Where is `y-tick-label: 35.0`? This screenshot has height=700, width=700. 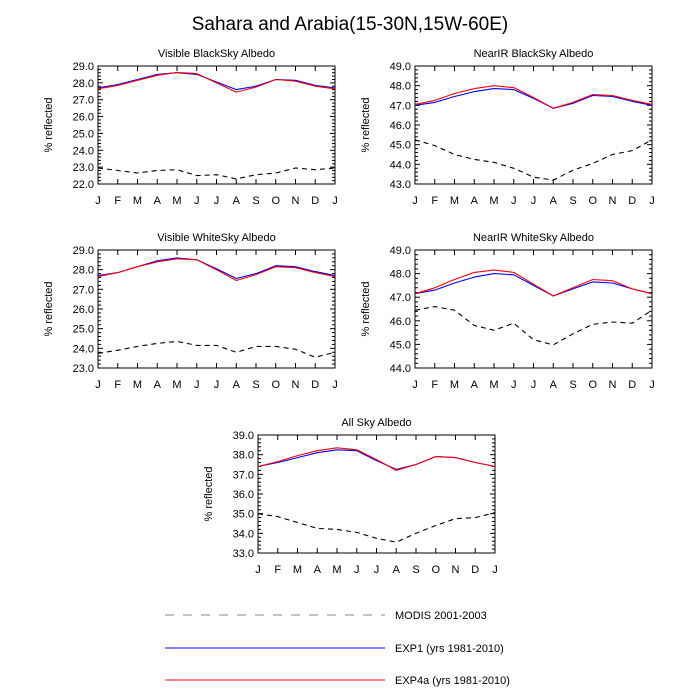
y-tick-label: 35.0 is located at coordinates (243, 515).